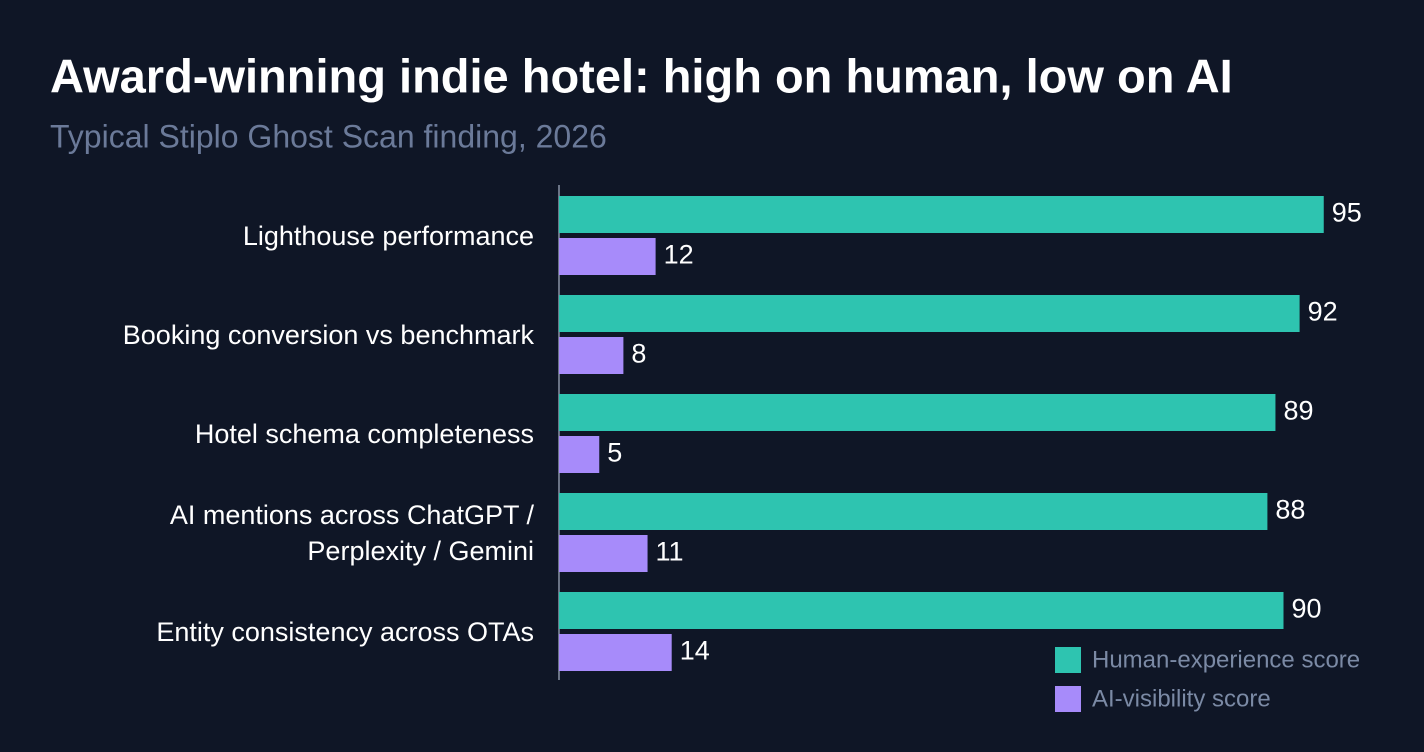 The width and height of the screenshot is (1424, 752). I want to click on legend-label: AI-visibility score, so click(1181, 698).